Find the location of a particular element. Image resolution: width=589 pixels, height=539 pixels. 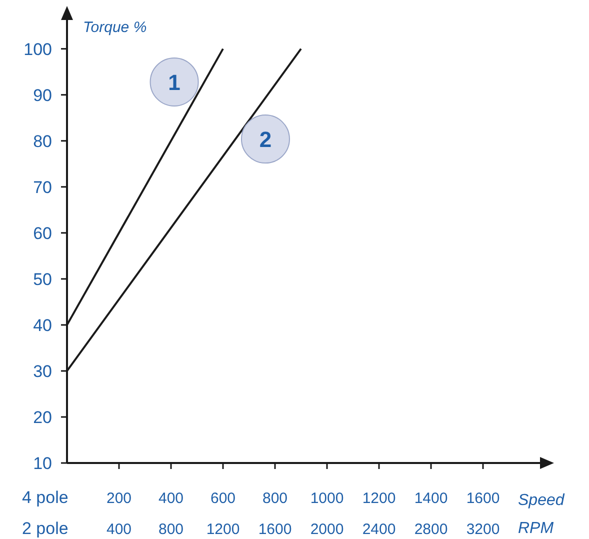

x-tick-label: 200 is located at coordinates (119, 498).